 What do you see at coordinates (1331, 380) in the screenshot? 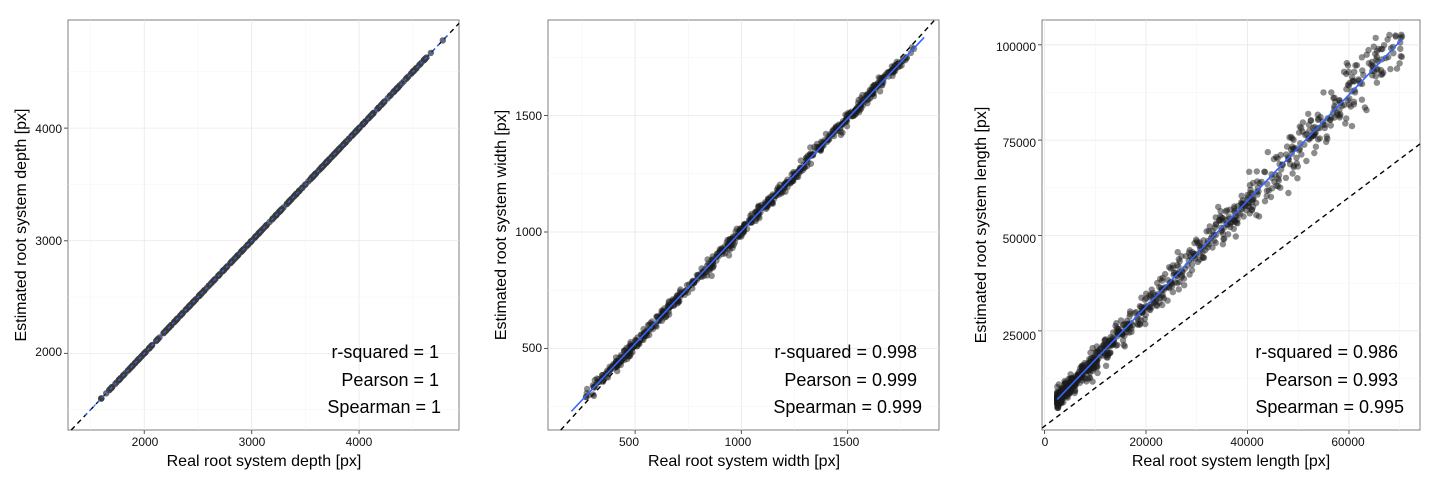
I see `stat-pearson-length: Pearson = 0.993` at bounding box center [1331, 380].